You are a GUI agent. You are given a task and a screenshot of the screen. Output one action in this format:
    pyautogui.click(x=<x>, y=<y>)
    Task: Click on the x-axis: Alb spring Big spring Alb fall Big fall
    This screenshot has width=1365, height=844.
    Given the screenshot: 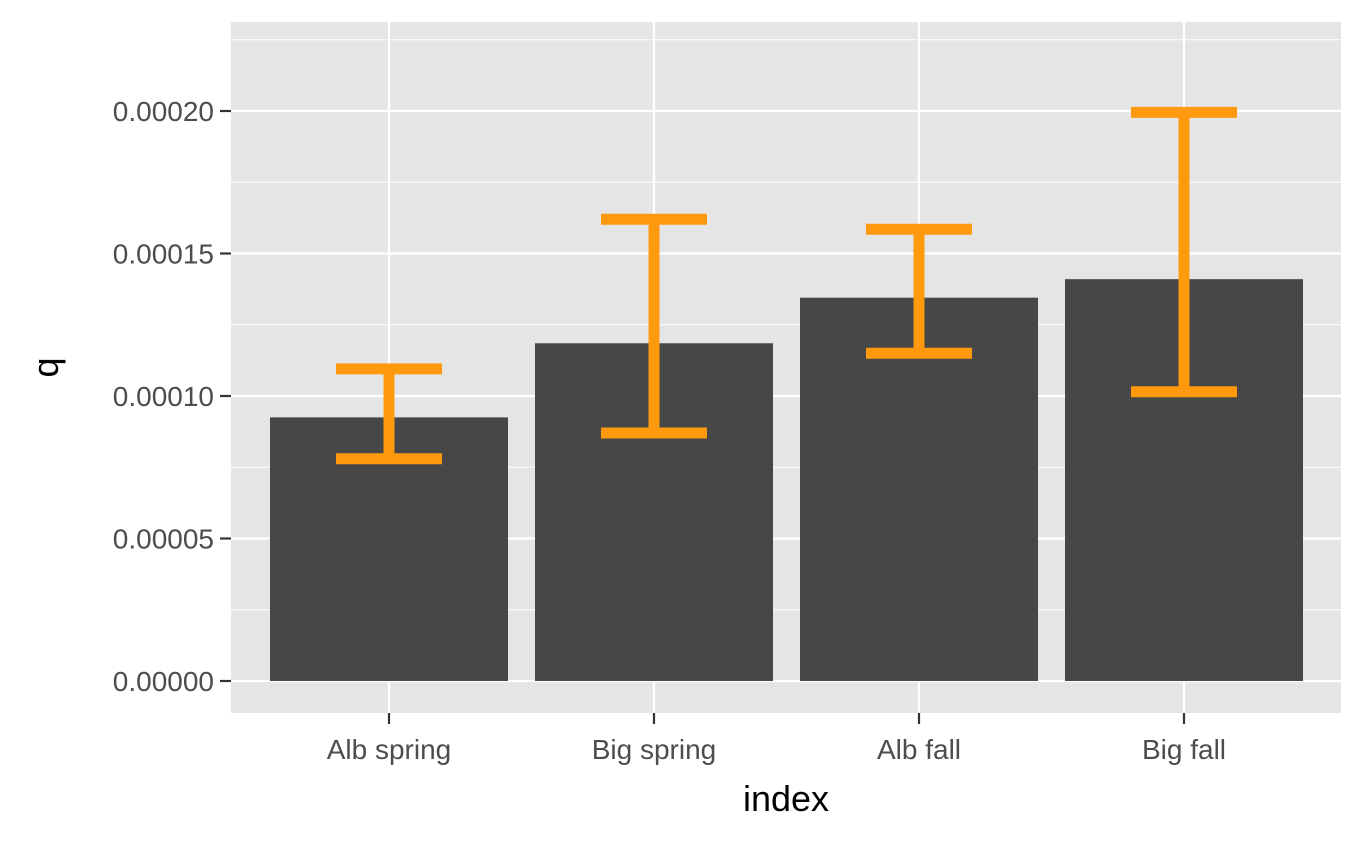 What is the action you would take?
    pyautogui.click(x=776, y=739)
    